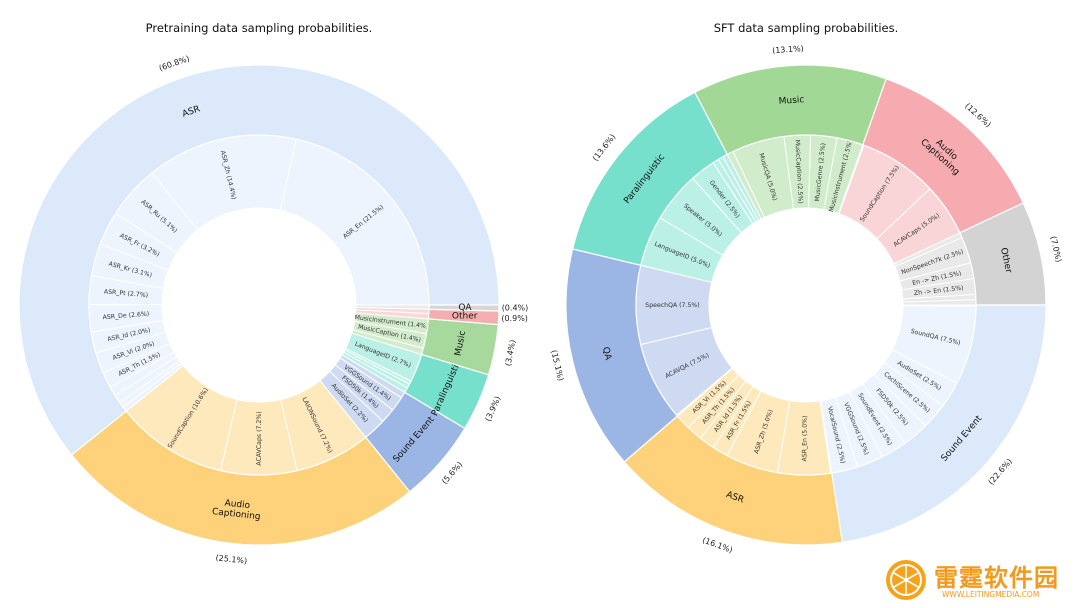 Image resolution: width=1080 pixels, height=608 pixels. I want to click on inner-label-asr-en: ASR_En (5.0%), so click(805, 439).